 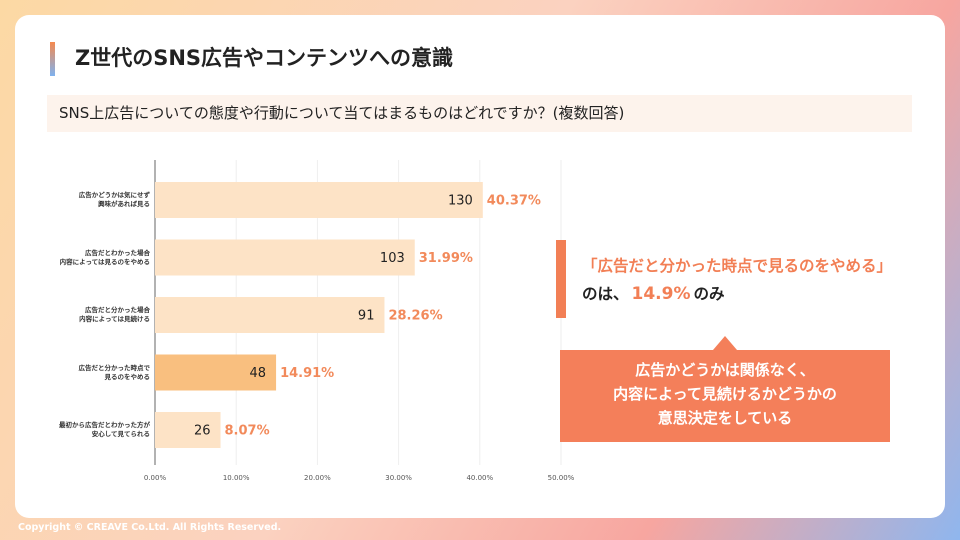 I want to click on count-label: 48, so click(x=258, y=373).